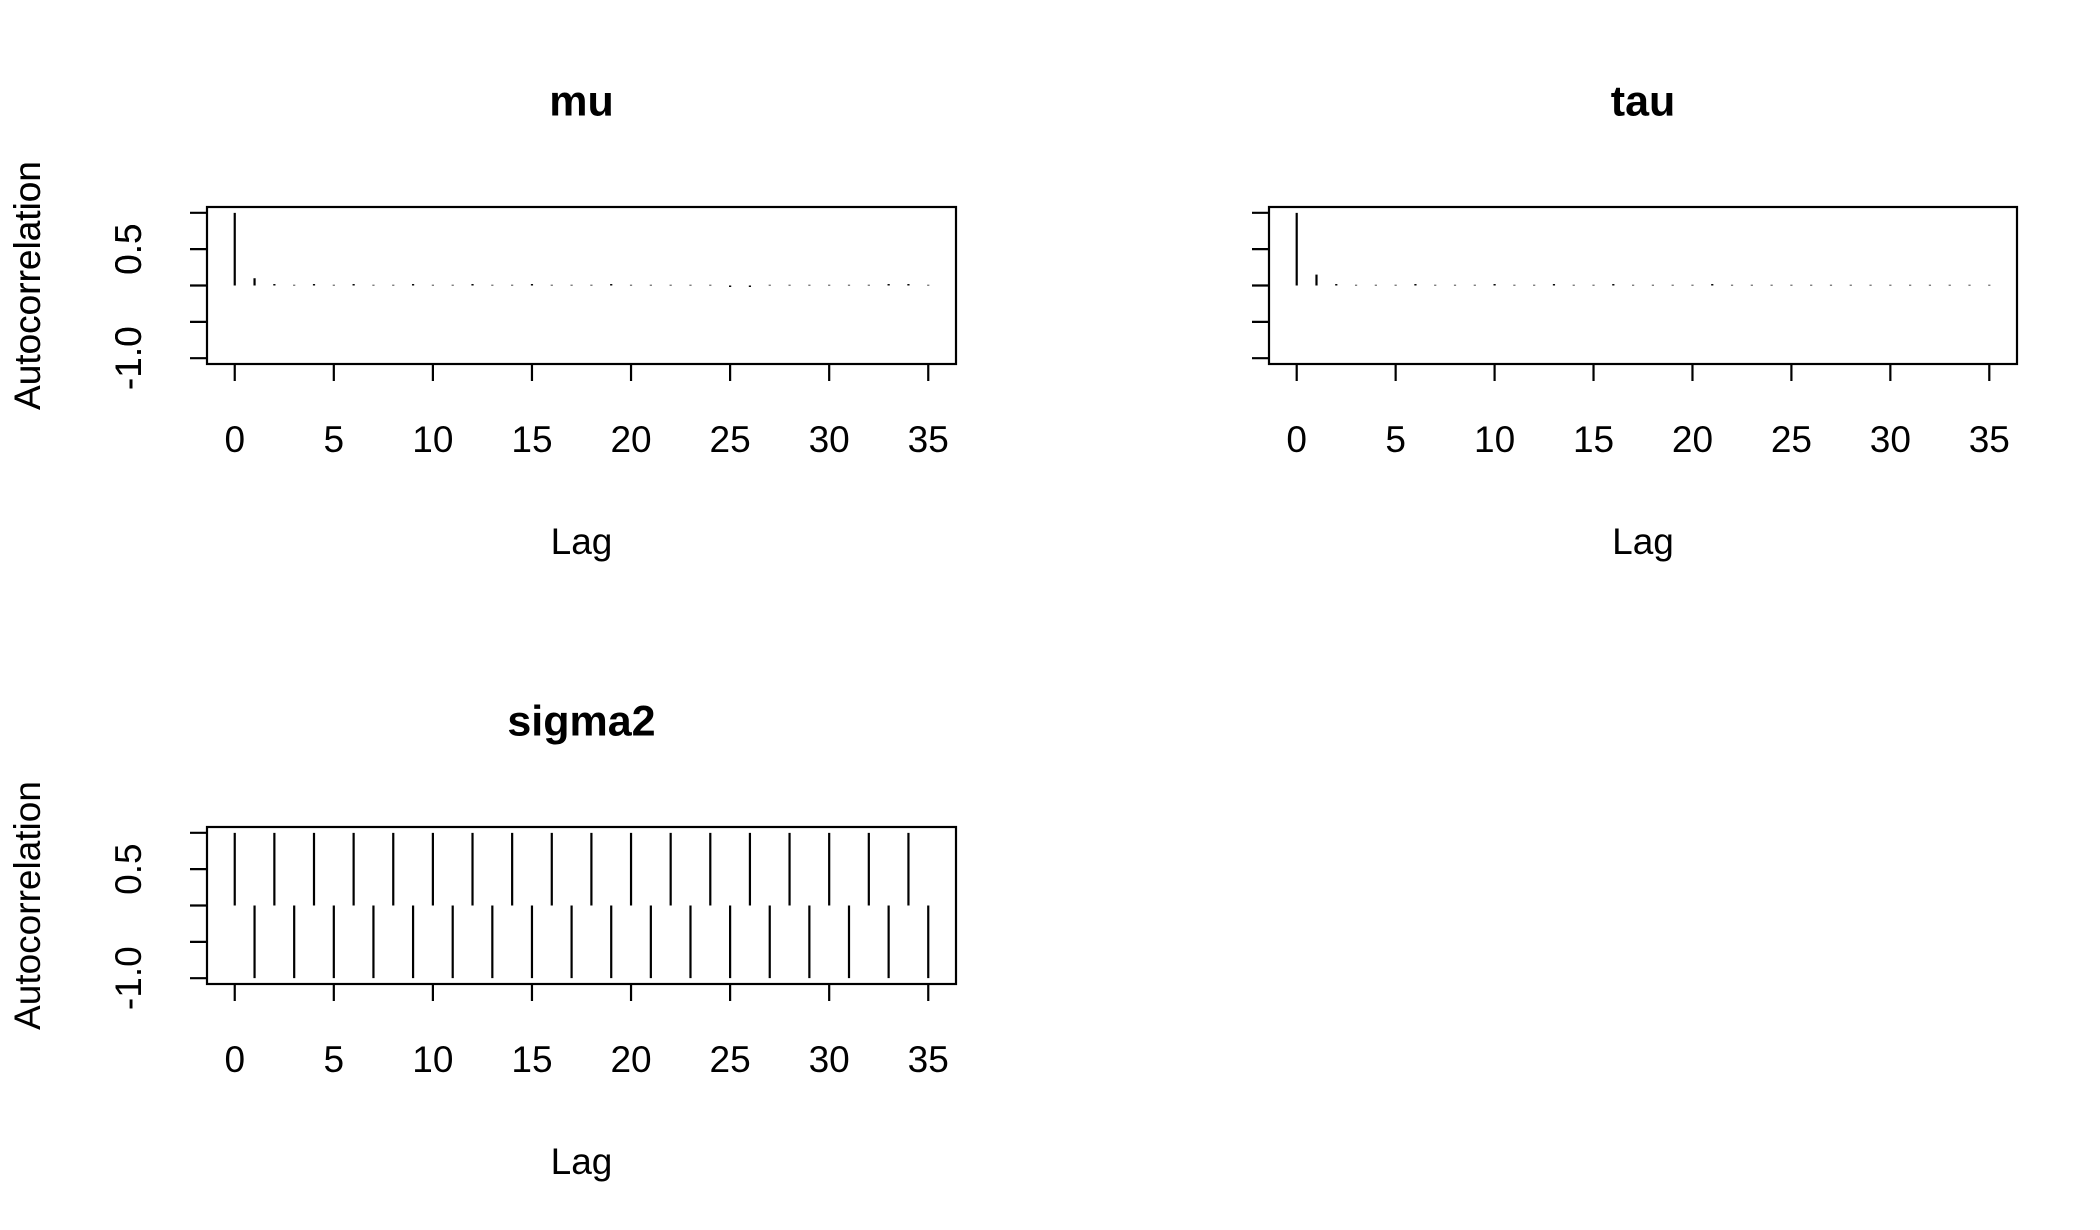 Image resolution: width=2100 pixels, height=1230 pixels. I want to click on title: mu, so click(581, 101).